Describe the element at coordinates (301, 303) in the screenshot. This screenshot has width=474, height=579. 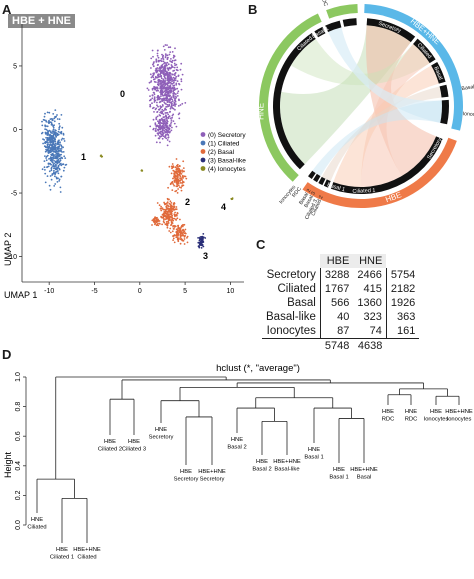
I see `table-row-label: Basal` at that location.